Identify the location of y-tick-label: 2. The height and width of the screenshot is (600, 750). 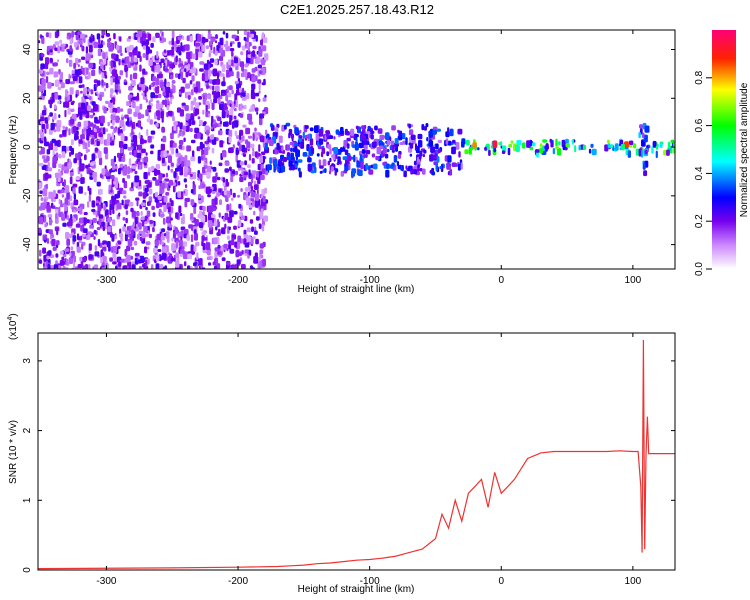
(27, 430).